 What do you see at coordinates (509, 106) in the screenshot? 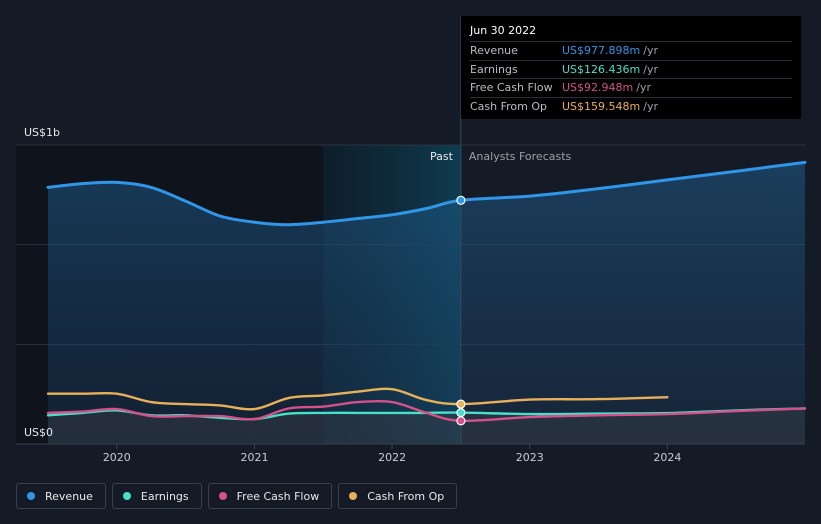
I see `tooltip-row-label: Cash From Op` at bounding box center [509, 106].